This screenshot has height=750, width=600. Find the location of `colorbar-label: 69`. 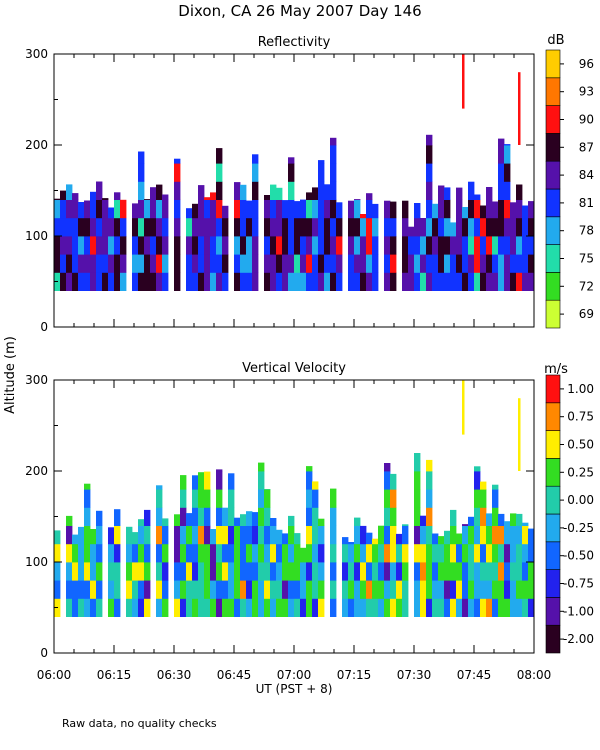

colorbar-label: 69 is located at coordinates (586, 314).